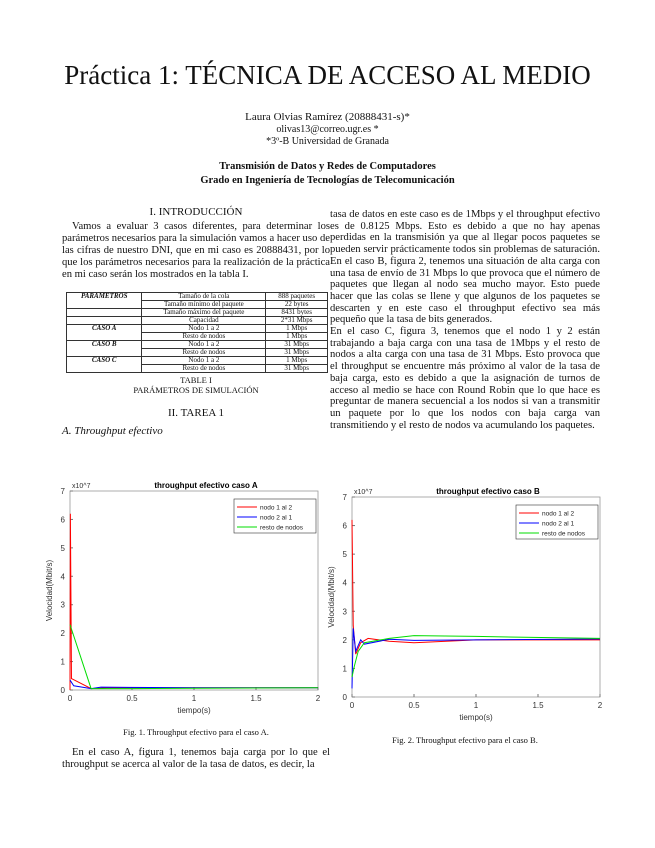 The width and height of the screenshot is (655, 848). What do you see at coordinates (327, 75) in the screenshot?
I see `paper-title: Práctica 1: TÉCNICA DE ACCESO AL MEDIO` at bounding box center [327, 75].